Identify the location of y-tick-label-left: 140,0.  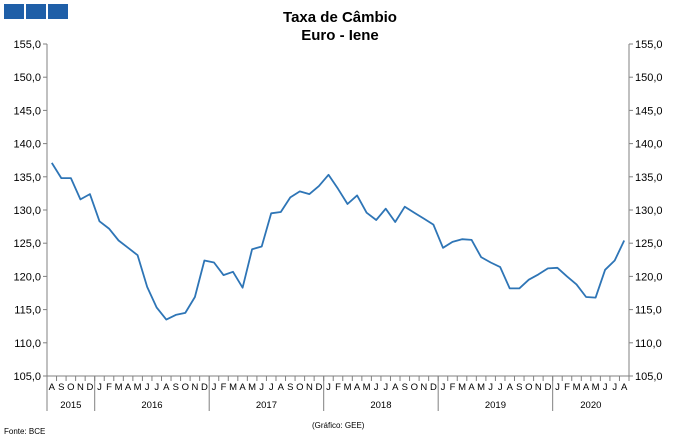
(27, 145).